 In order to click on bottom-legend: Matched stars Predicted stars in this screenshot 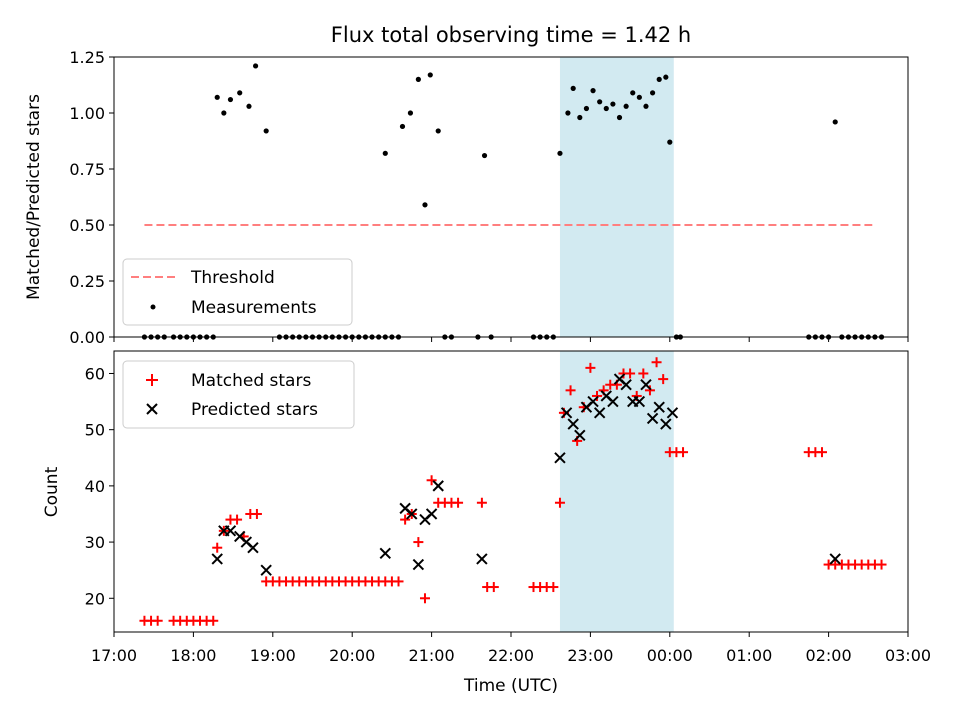, I will do `click(238, 394)`.